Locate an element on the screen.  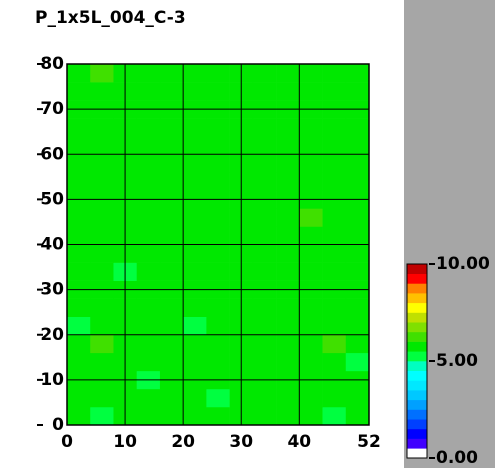
x-tick-label: 30 is located at coordinates (241, 442).